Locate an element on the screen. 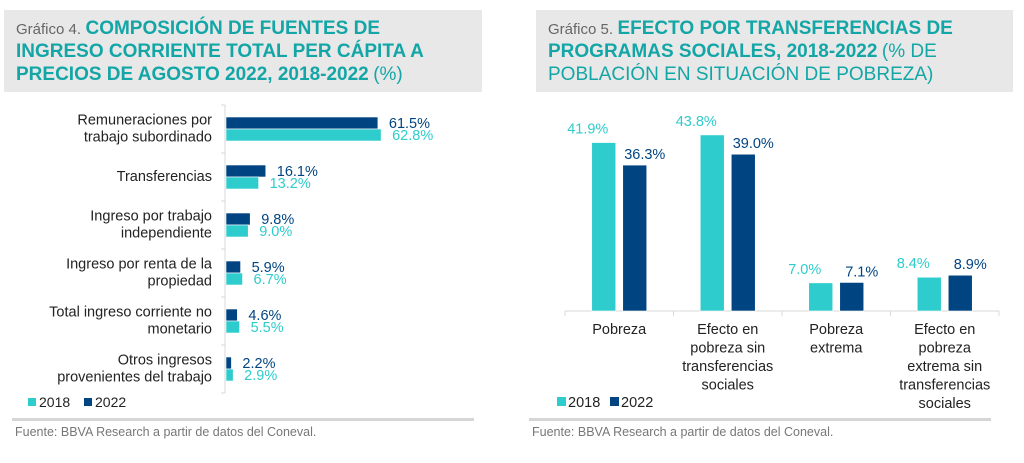  data-label-2018: 62.8% is located at coordinates (412, 136).